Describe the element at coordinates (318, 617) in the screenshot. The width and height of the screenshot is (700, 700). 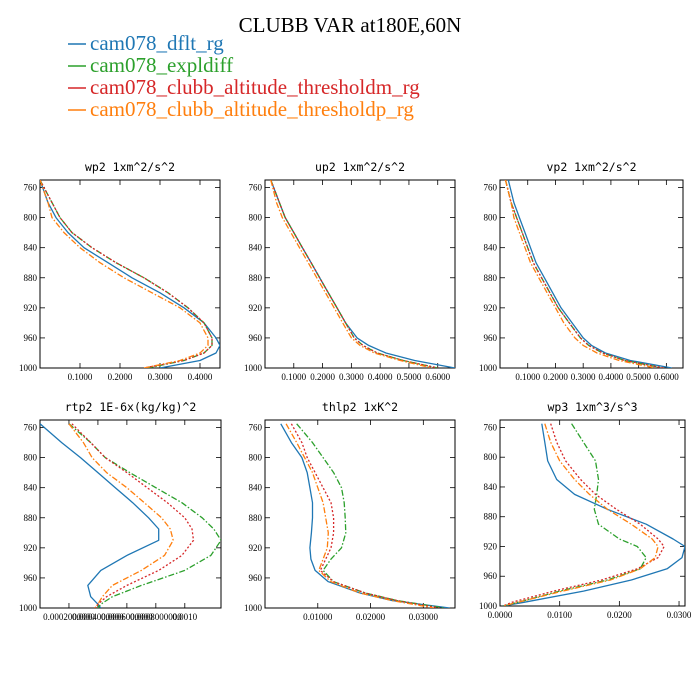
I see `x-tick-label: 0.01000` at that location.